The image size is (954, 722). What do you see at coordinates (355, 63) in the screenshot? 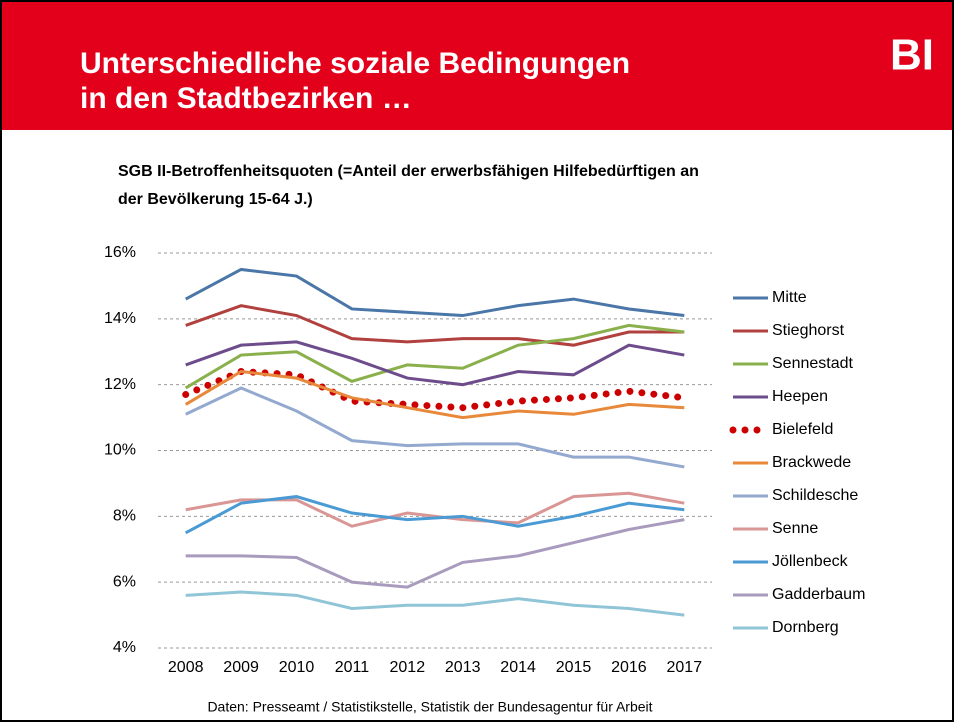
I see `header-title: Unterschiedliche soziale Bedingungen` at bounding box center [355, 63].